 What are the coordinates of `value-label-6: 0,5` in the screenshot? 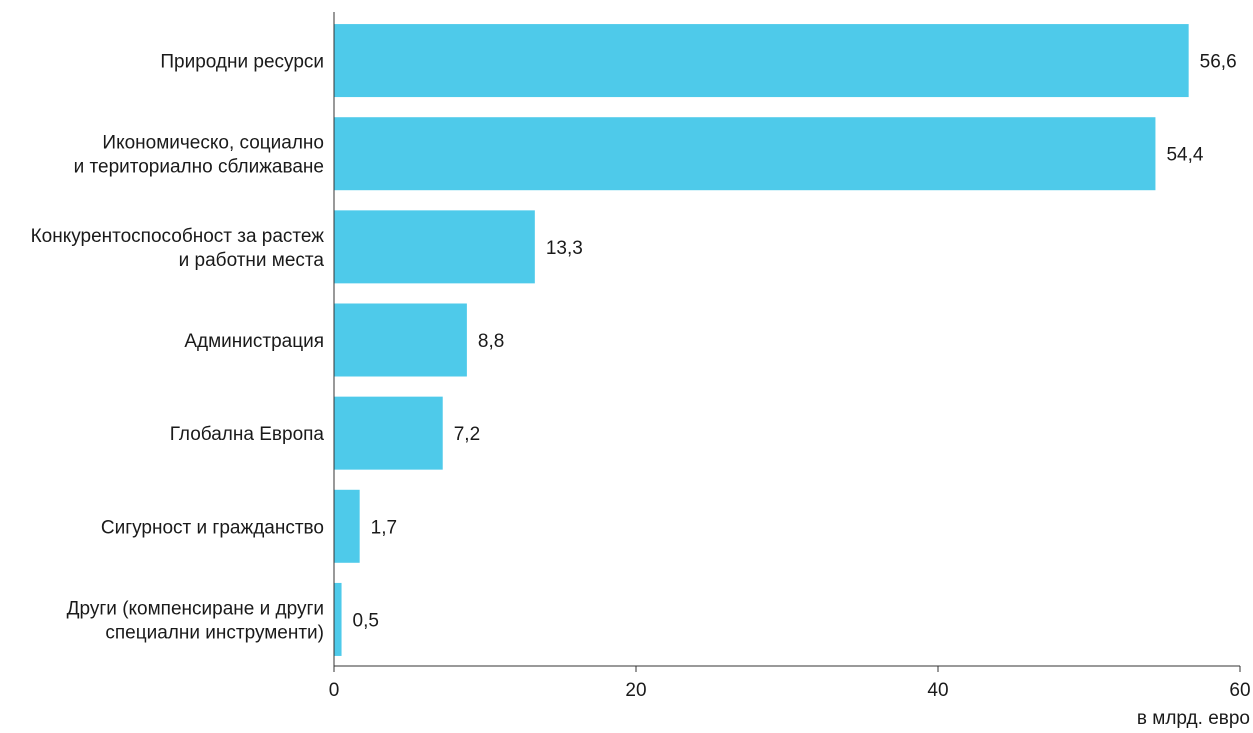 It's located at (366, 620).